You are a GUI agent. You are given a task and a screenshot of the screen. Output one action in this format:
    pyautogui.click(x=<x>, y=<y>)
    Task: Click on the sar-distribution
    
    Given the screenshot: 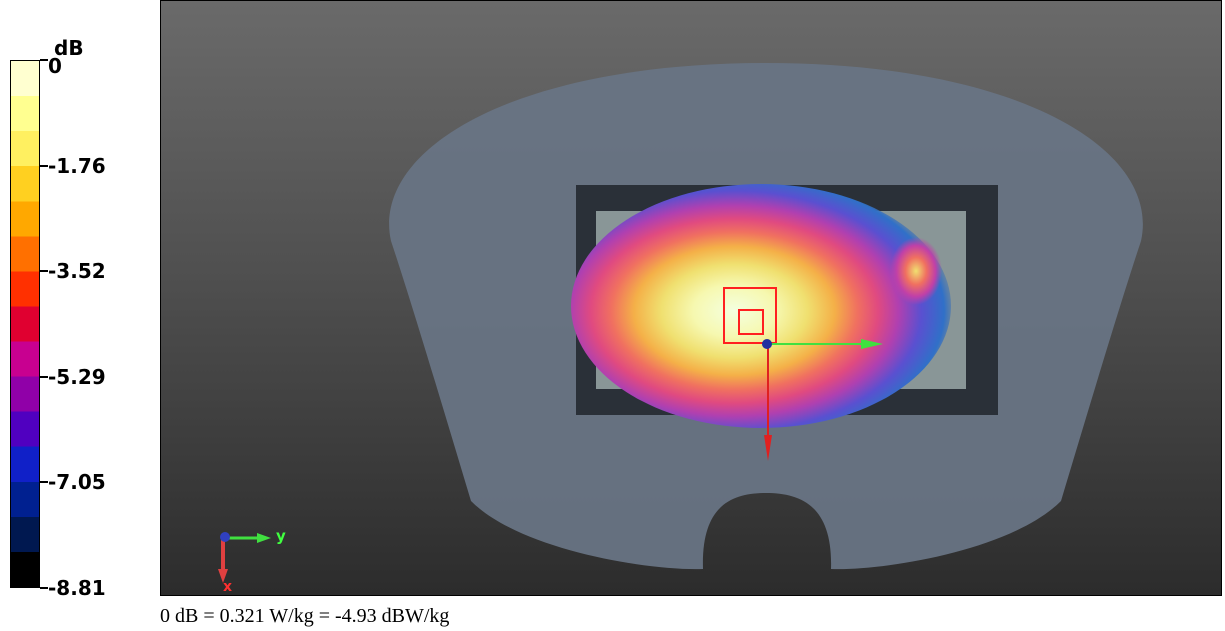 What is the action you would take?
    pyautogui.click(x=761, y=306)
    